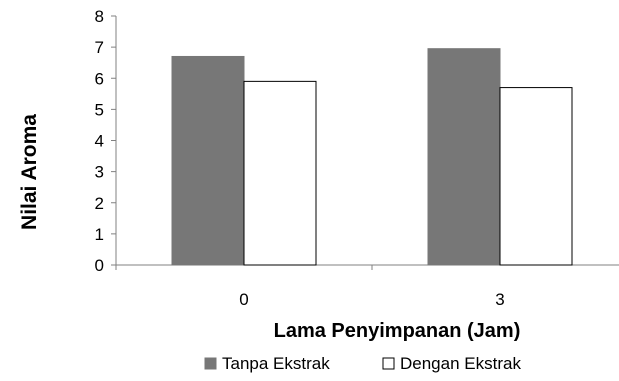 This screenshot has width=619, height=381. Describe the element at coordinates (499, 299) in the screenshot. I see `x-tick-label: 3` at that location.